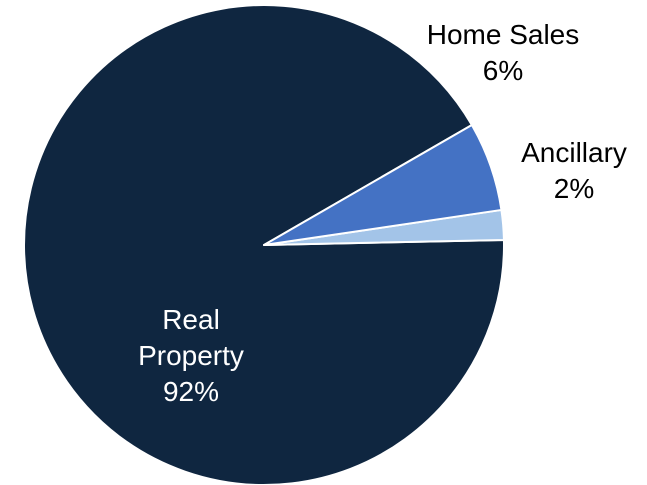  What do you see at coordinates (574, 152) in the screenshot?
I see `slice-name-label: Ancillary` at bounding box center [574, 152].